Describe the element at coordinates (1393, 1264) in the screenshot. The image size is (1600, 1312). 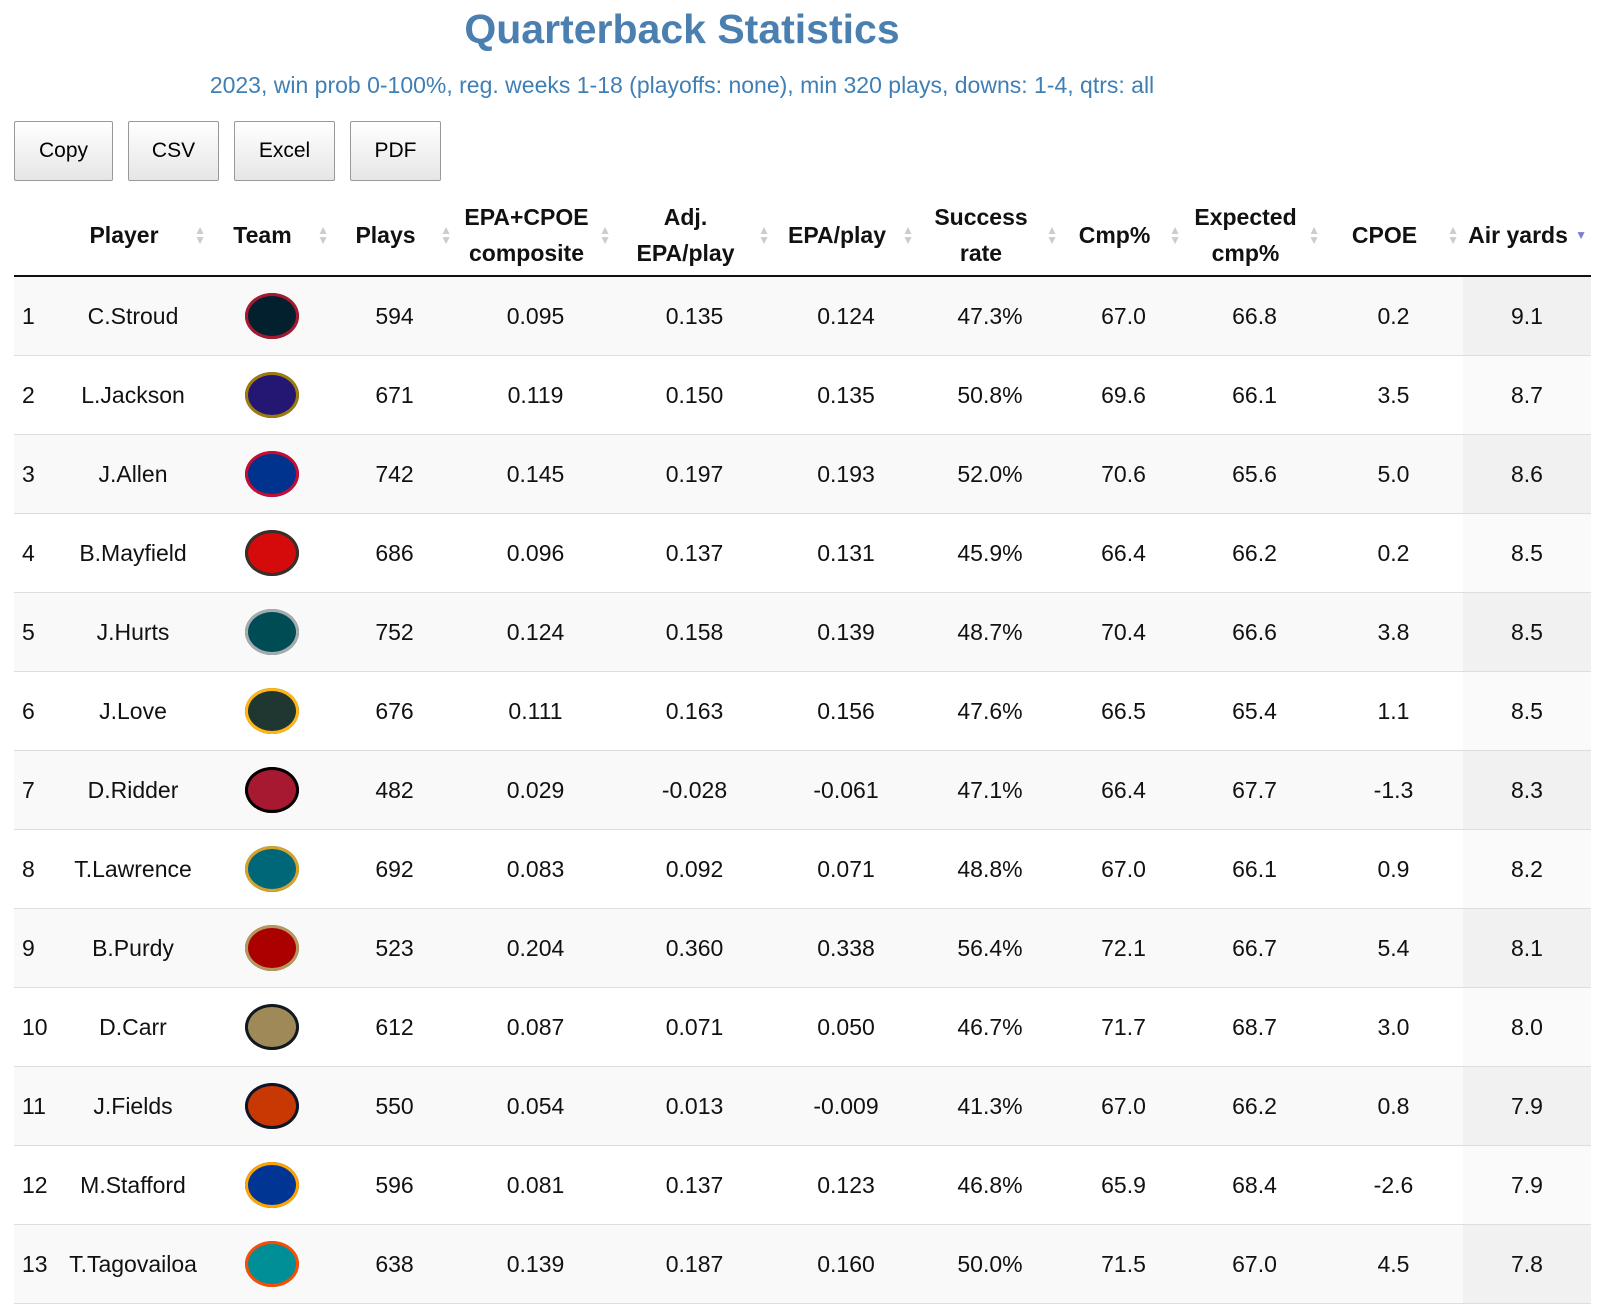
I see `cpoe-cell: 4.5` at that location.